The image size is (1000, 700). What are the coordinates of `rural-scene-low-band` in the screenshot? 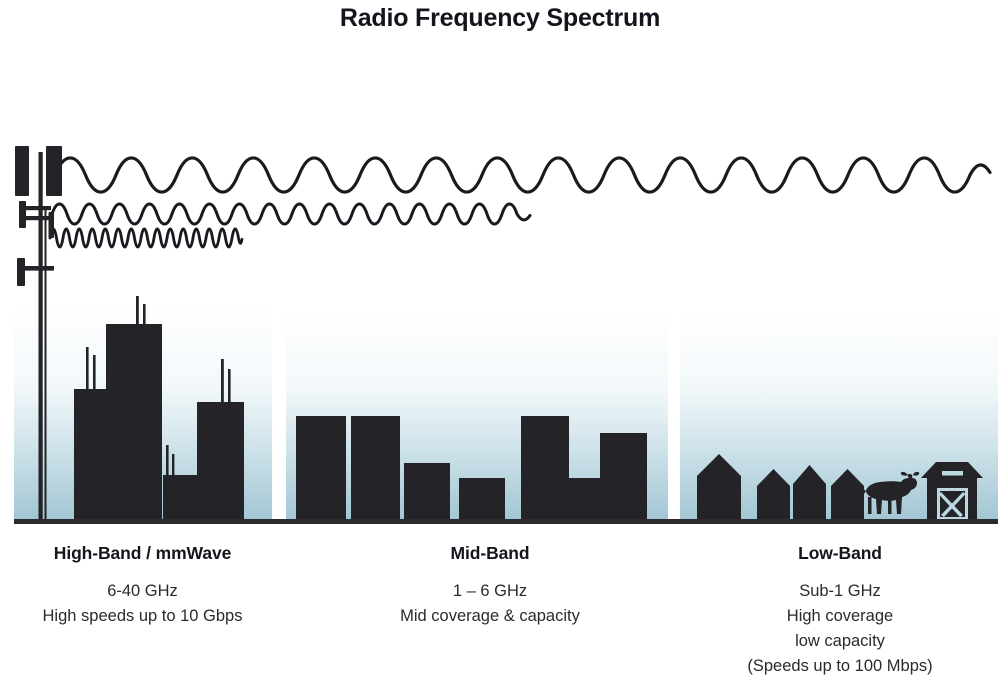 It's located at (840, 487).